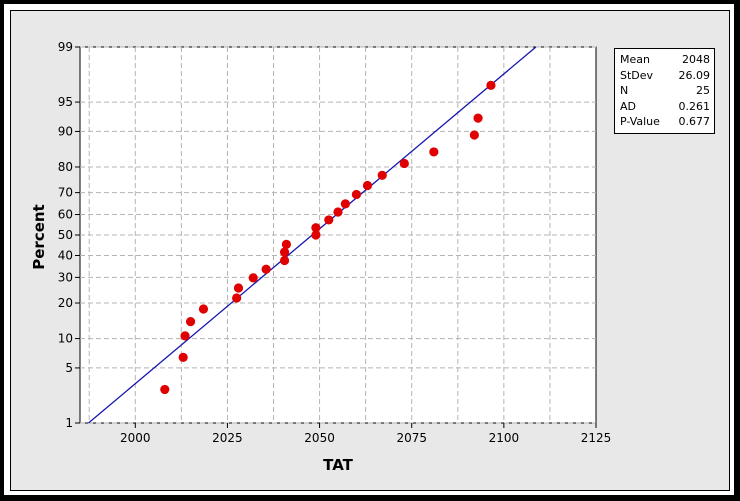 This screenshot has width=740, height=501. Describe the element at coordinates (665, 60) in the screenshot. I see `stat-row-mean: Mean 2048` at that location.